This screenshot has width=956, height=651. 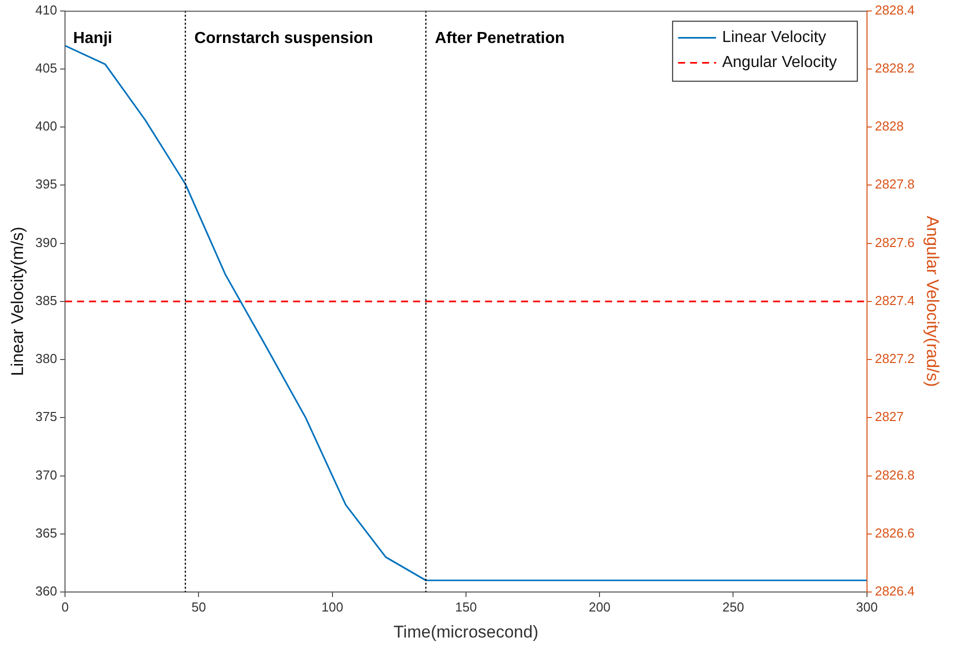 I want to click on x-tick-label: 150, so click(x=466, y=606).